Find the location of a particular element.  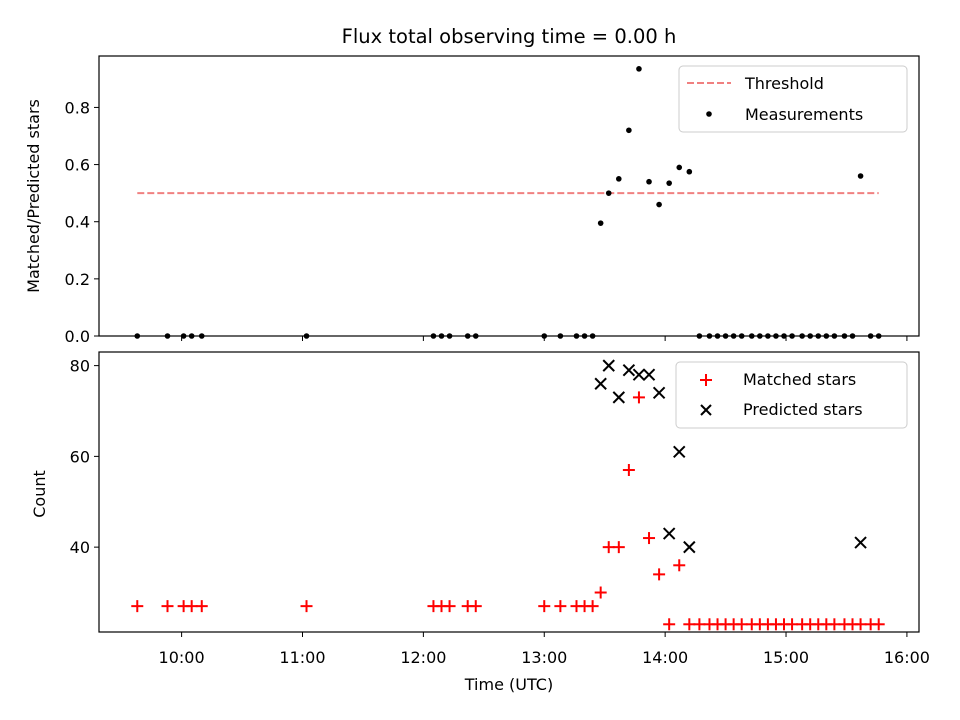

legend-measurements-label: Measurements is located at coordinates (804, 114).